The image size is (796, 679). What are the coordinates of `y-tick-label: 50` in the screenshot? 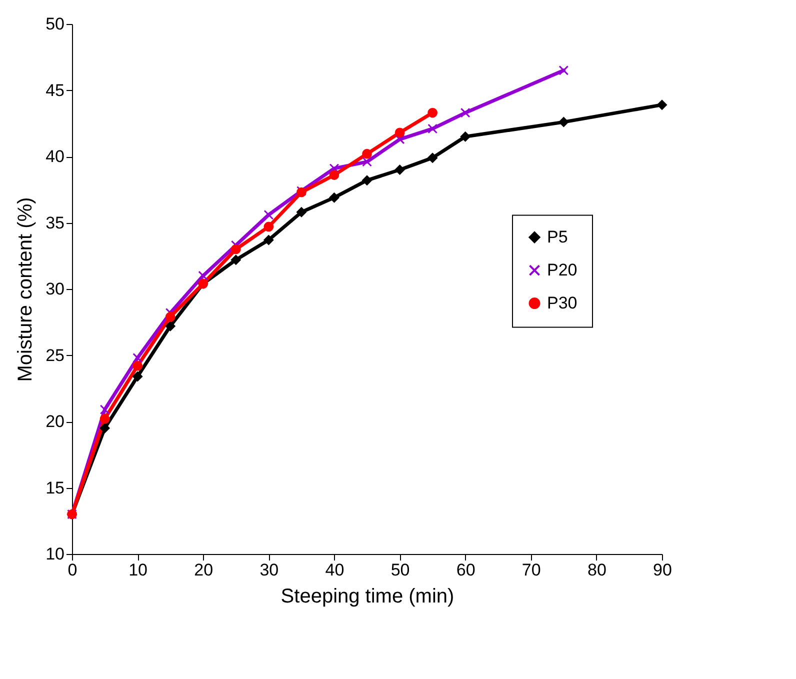 It's located at (55, 24).